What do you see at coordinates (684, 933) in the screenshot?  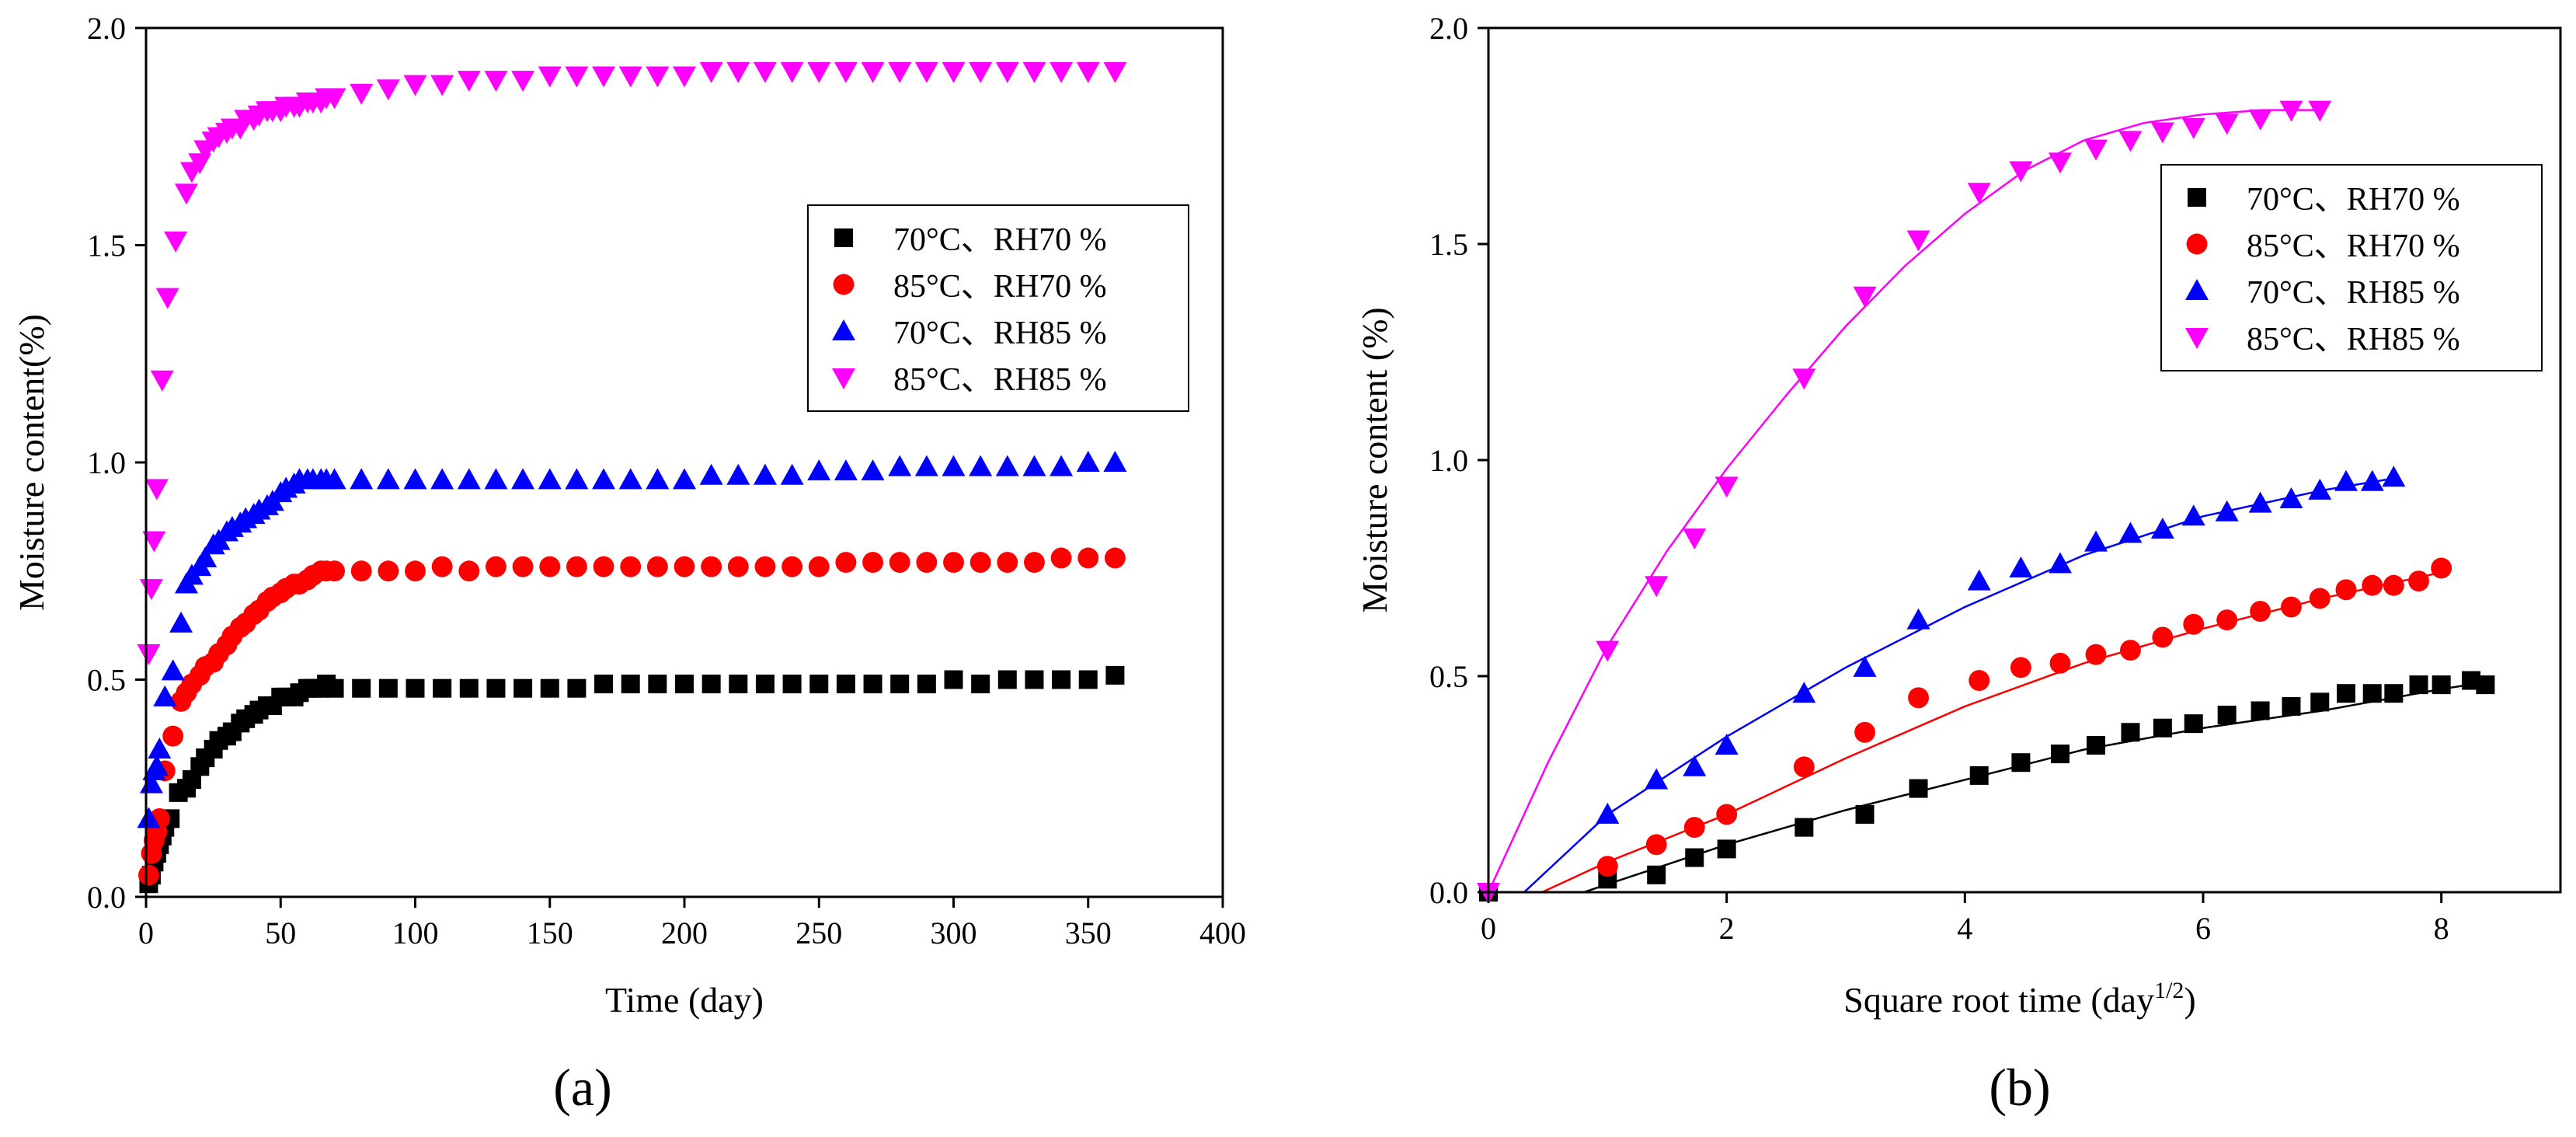 I see `x-tick-label: 200` at bounding box center [684, 933].